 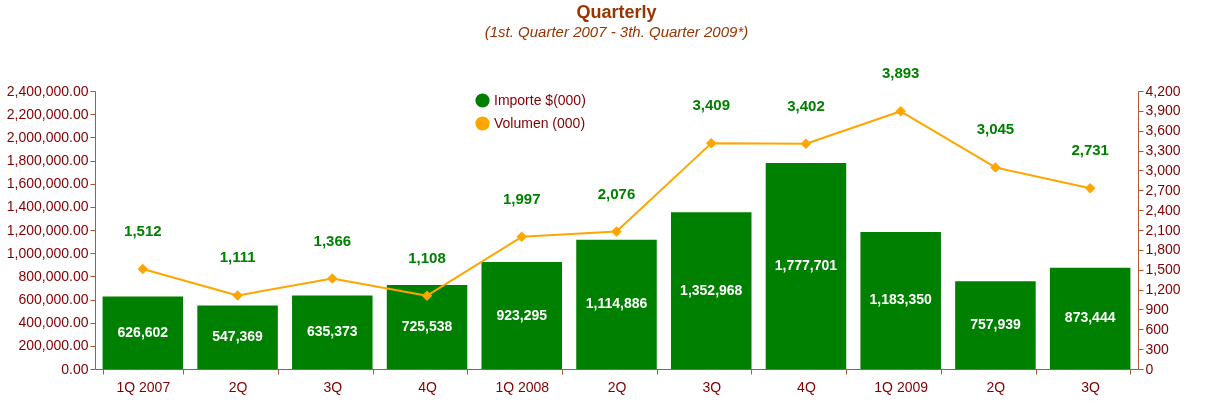 What do you see at coordinates (540, 122) in the screenshot?
I see `legend-label: Volumen (000)` at bounding box center [540, 122].